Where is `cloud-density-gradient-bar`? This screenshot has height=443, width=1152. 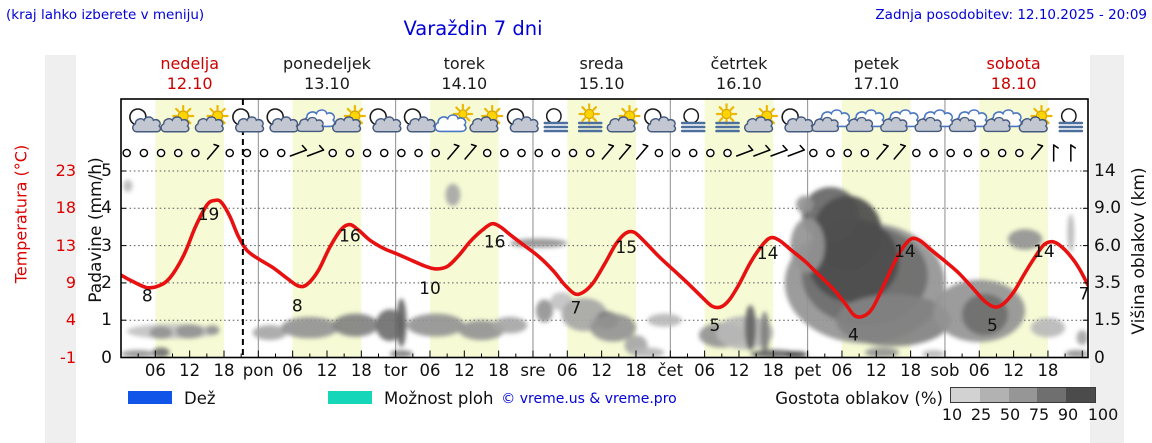 cloud-density-gradient-bar is located at coordinates (1023, 395).